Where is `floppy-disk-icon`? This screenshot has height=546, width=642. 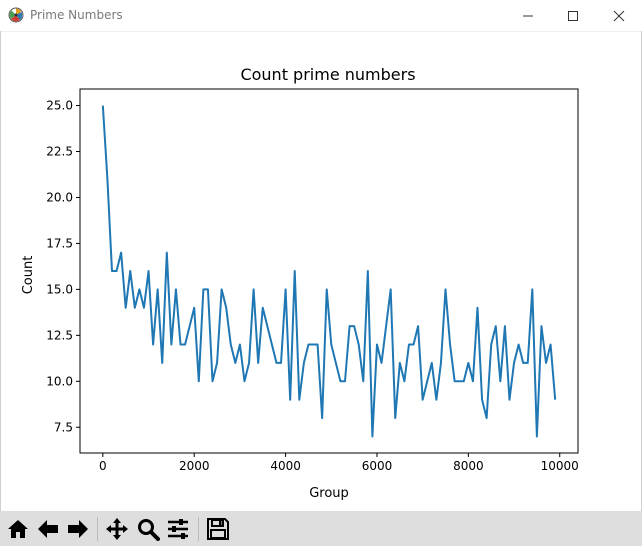
floppy-disk-icon is located at coordinates (218, 529).